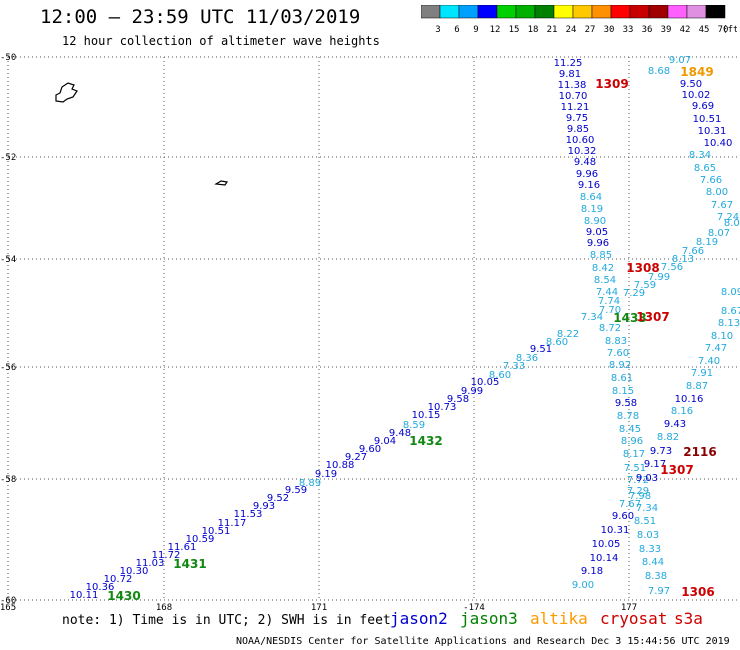 The image size is (740, 650). I want to click on wave-height-point: 8.64, so click(591, 197).